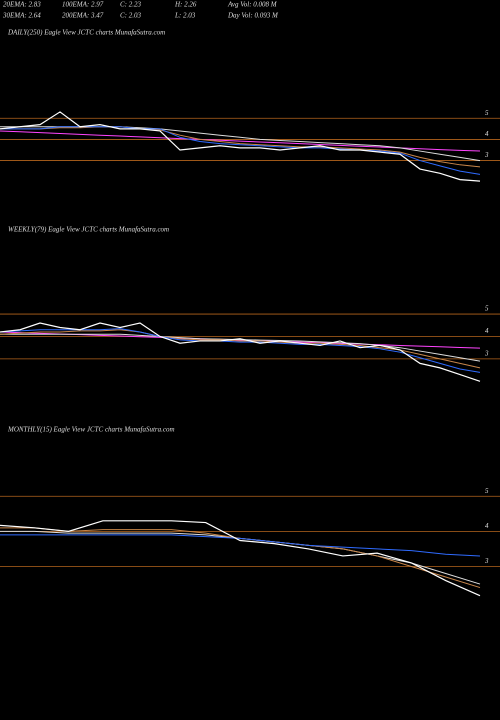 This screenshot has height=720, width=500. Describe the element at coordinates (185, 5) in the screenshot. I see `header-stat: H: 2.26` at that location.